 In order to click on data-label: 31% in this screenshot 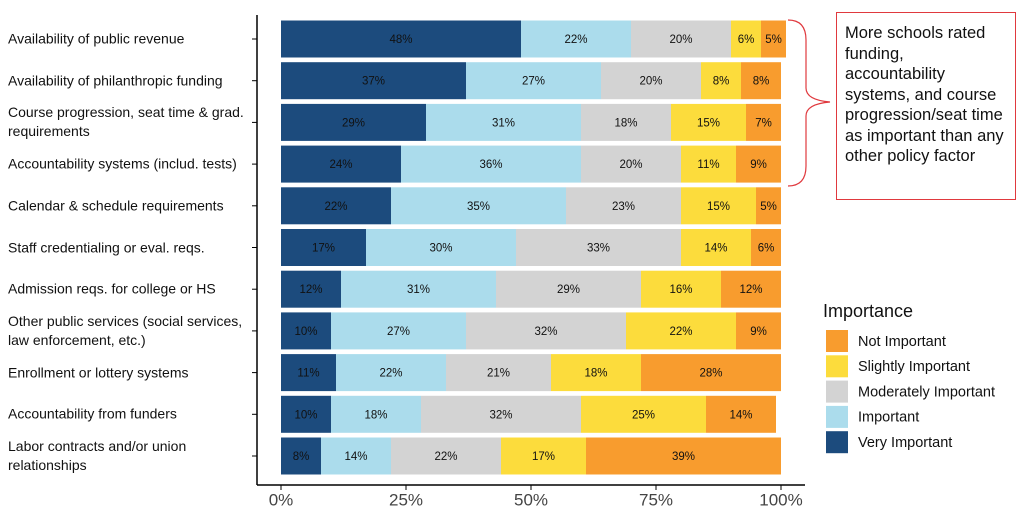, I will do `click(418, 290)`.